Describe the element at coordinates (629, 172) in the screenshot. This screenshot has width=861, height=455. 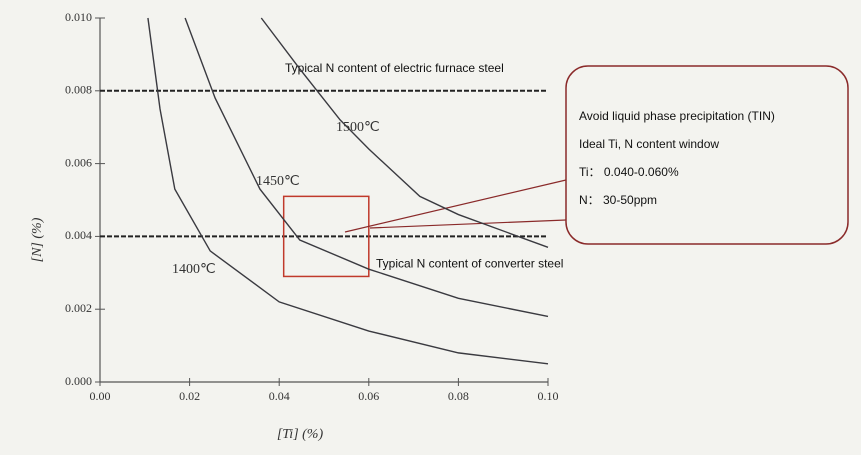
I see `callout-text: Ti： 0.040-0.060%` at that location.